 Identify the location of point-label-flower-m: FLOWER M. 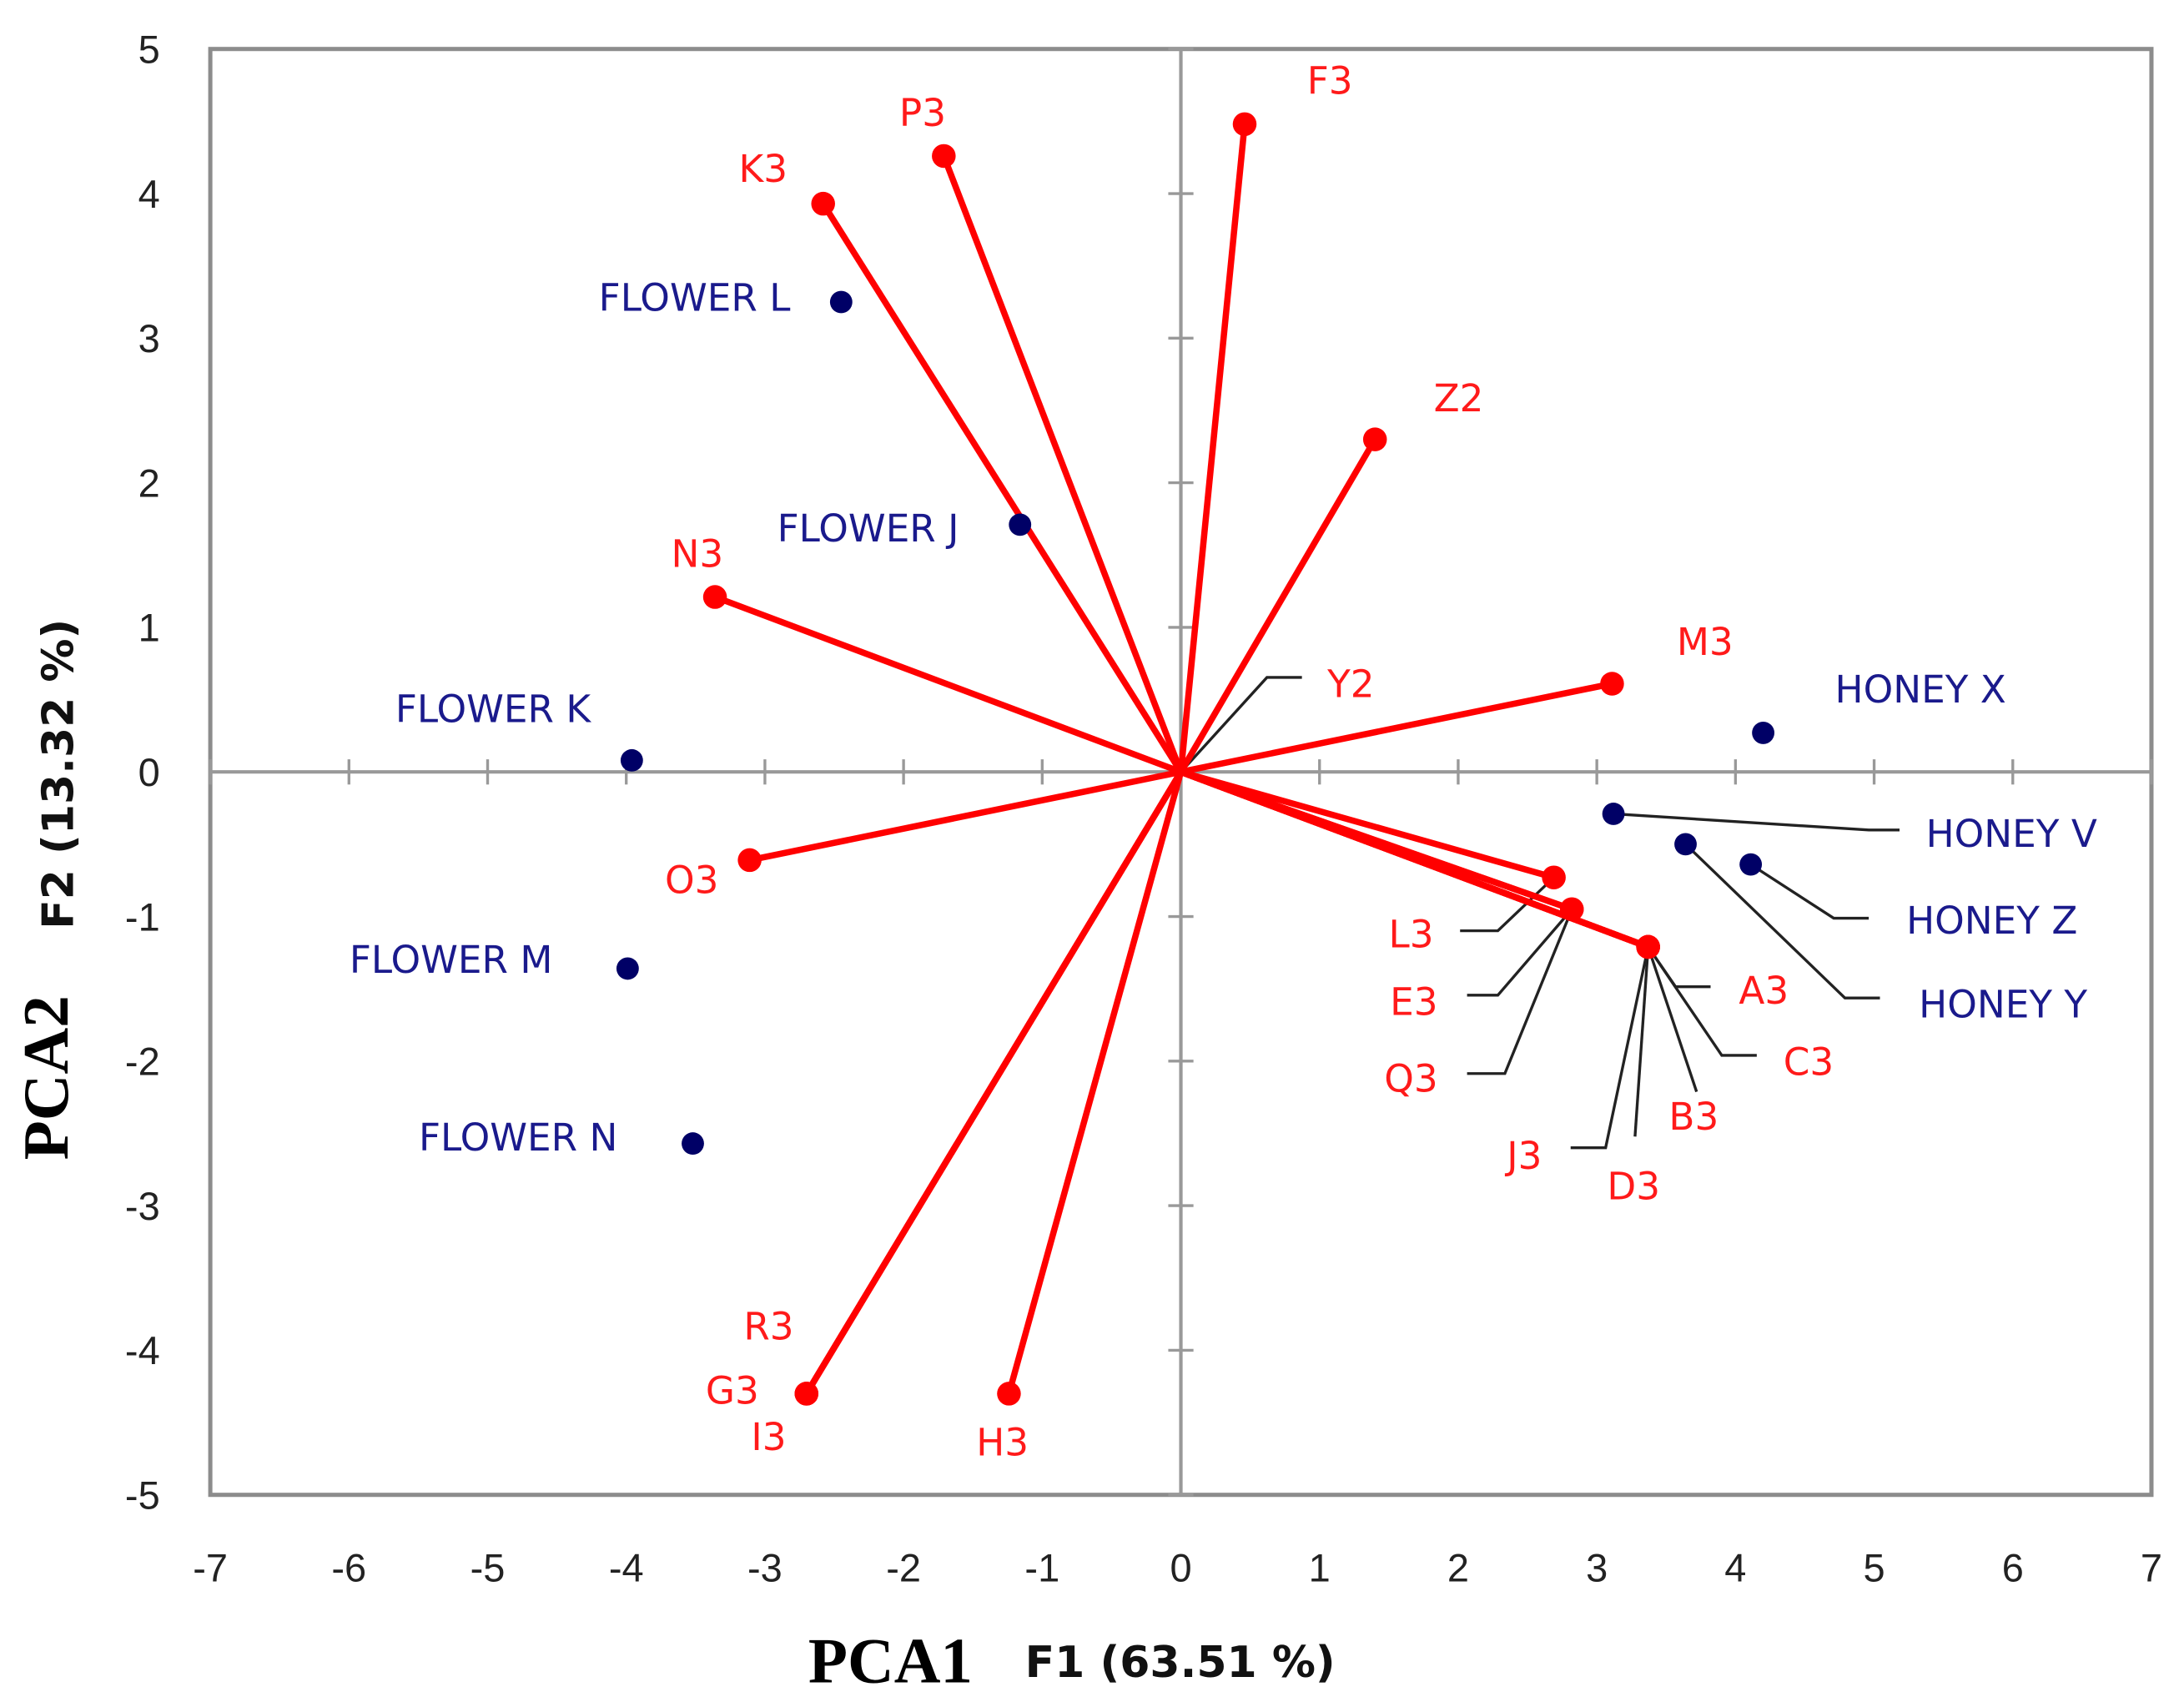
(451, 960).